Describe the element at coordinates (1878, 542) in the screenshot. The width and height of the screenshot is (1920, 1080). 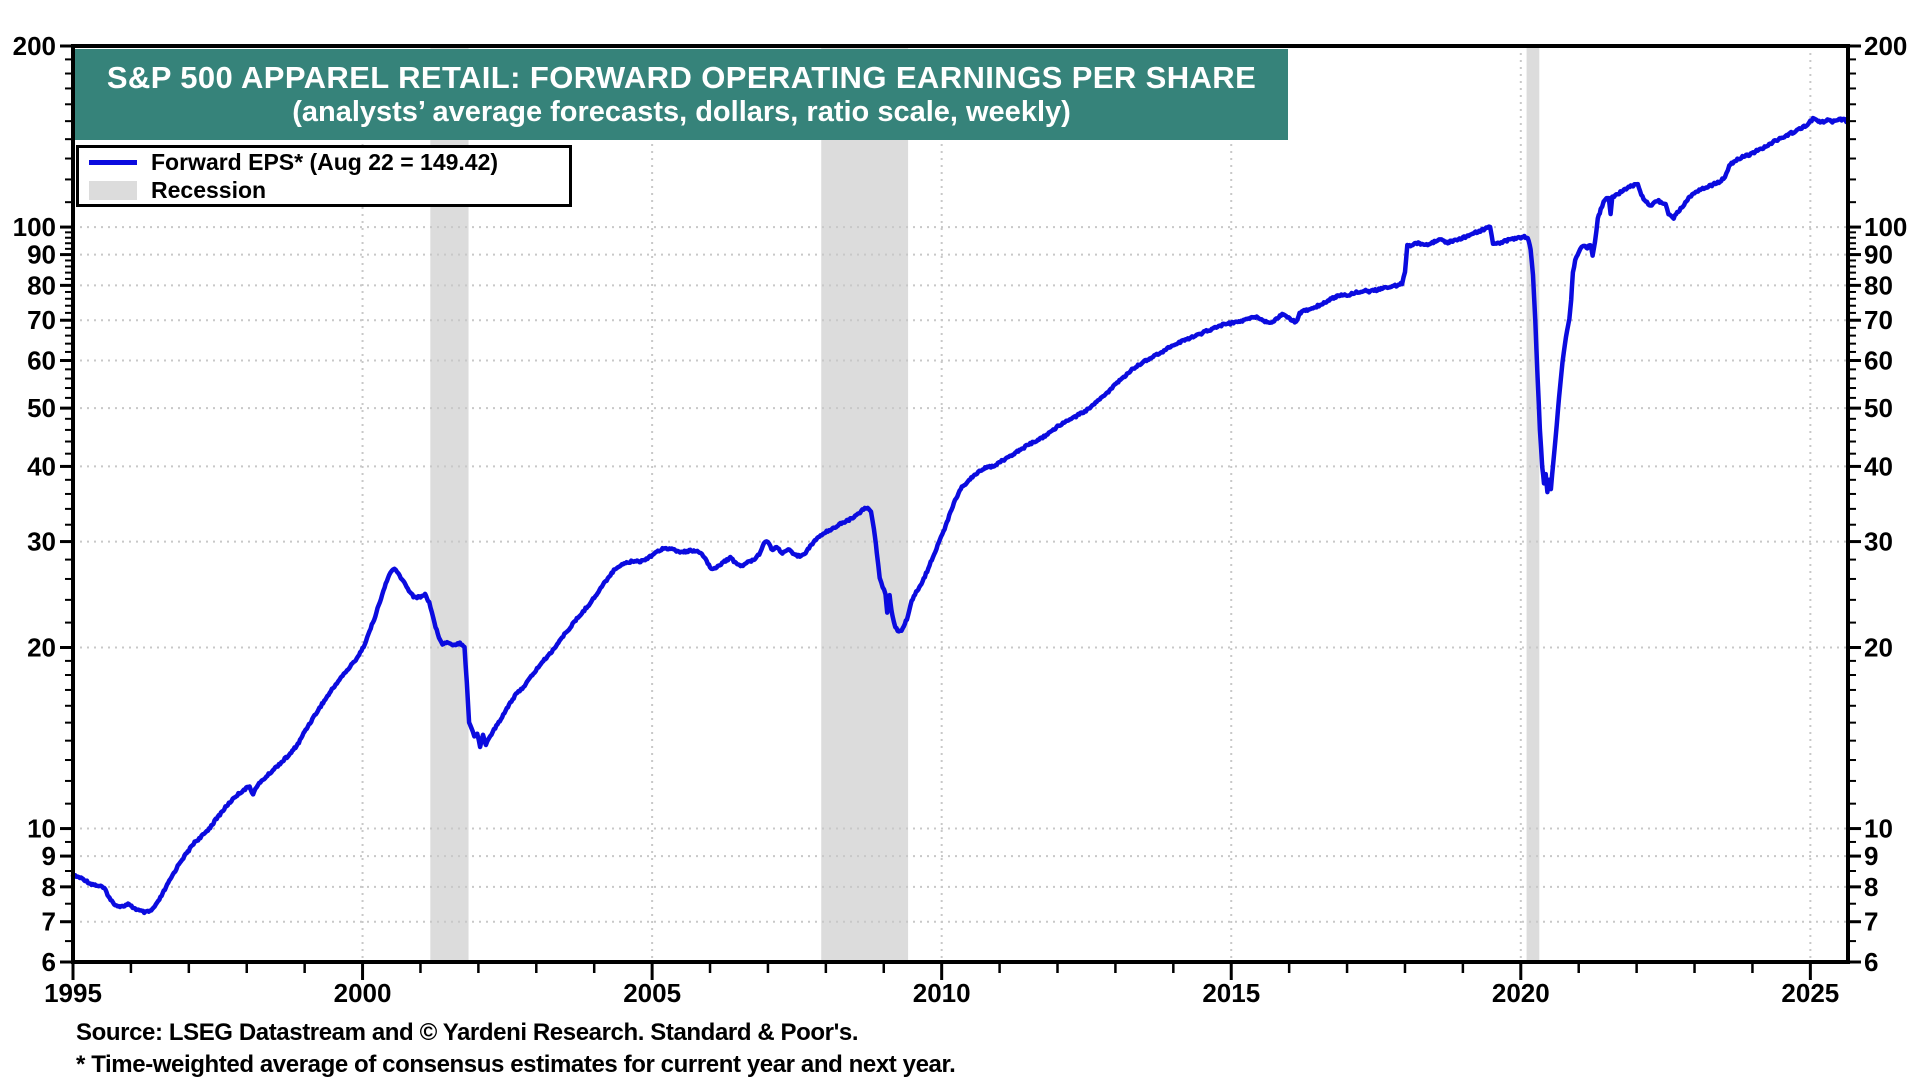
I see `y-axis-label-right: 30` at that location.